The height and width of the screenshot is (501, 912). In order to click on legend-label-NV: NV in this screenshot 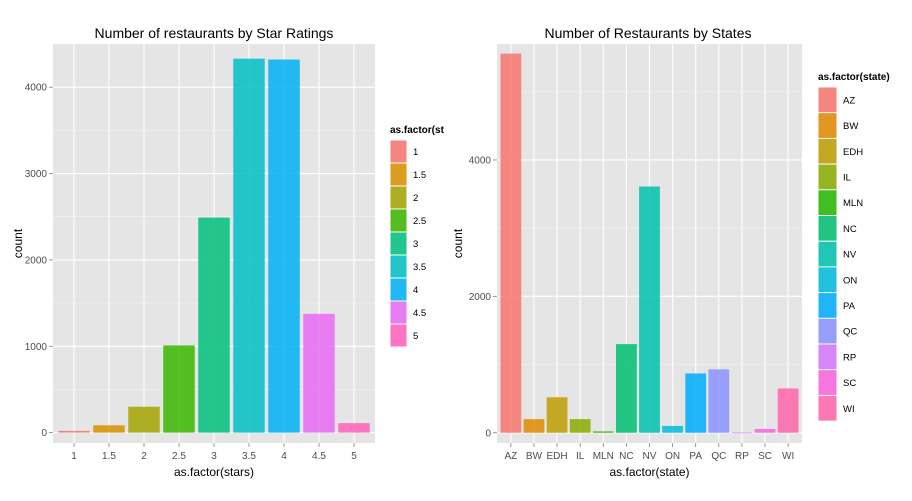, I will do `click(850, 255)`.